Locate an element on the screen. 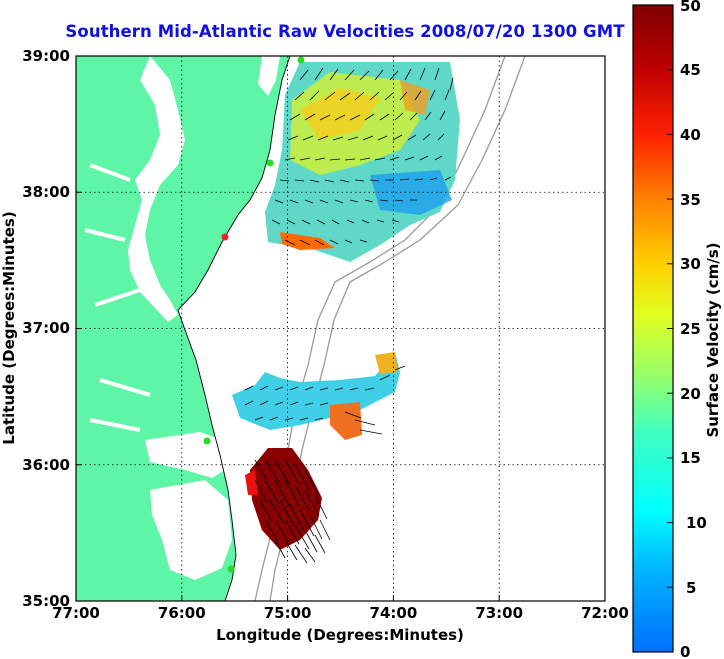  x-tick-label: 73:00 is located at coordinates (499, 613).